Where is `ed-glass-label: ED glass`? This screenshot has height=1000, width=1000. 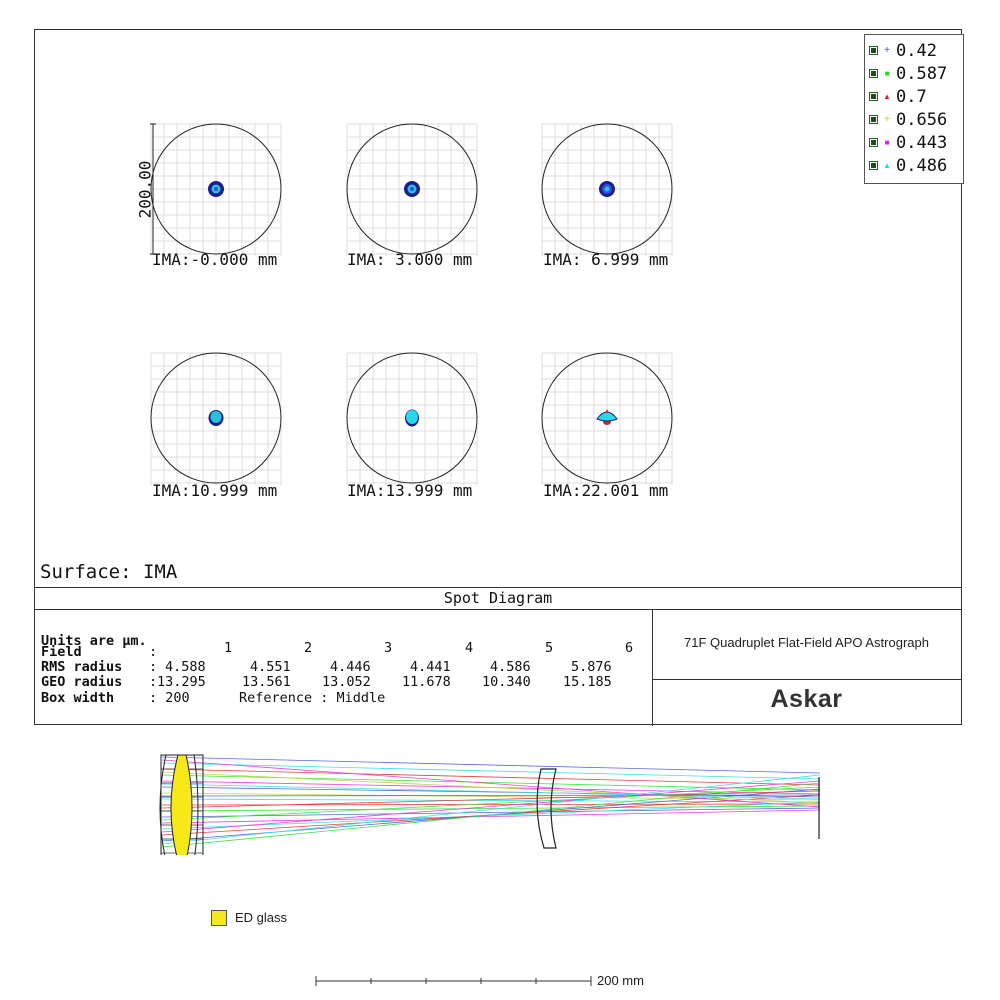
ed-glass-label: ED glass is located at coordinates (261, 917).